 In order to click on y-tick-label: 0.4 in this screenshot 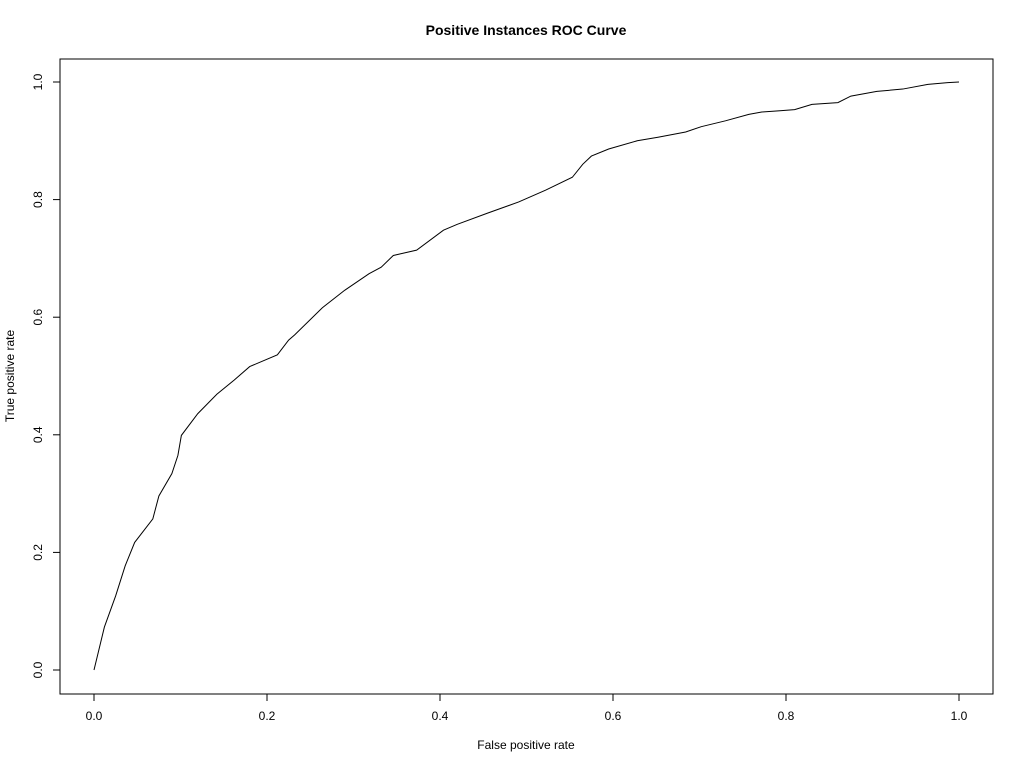, I will do `click(38, 434)`.